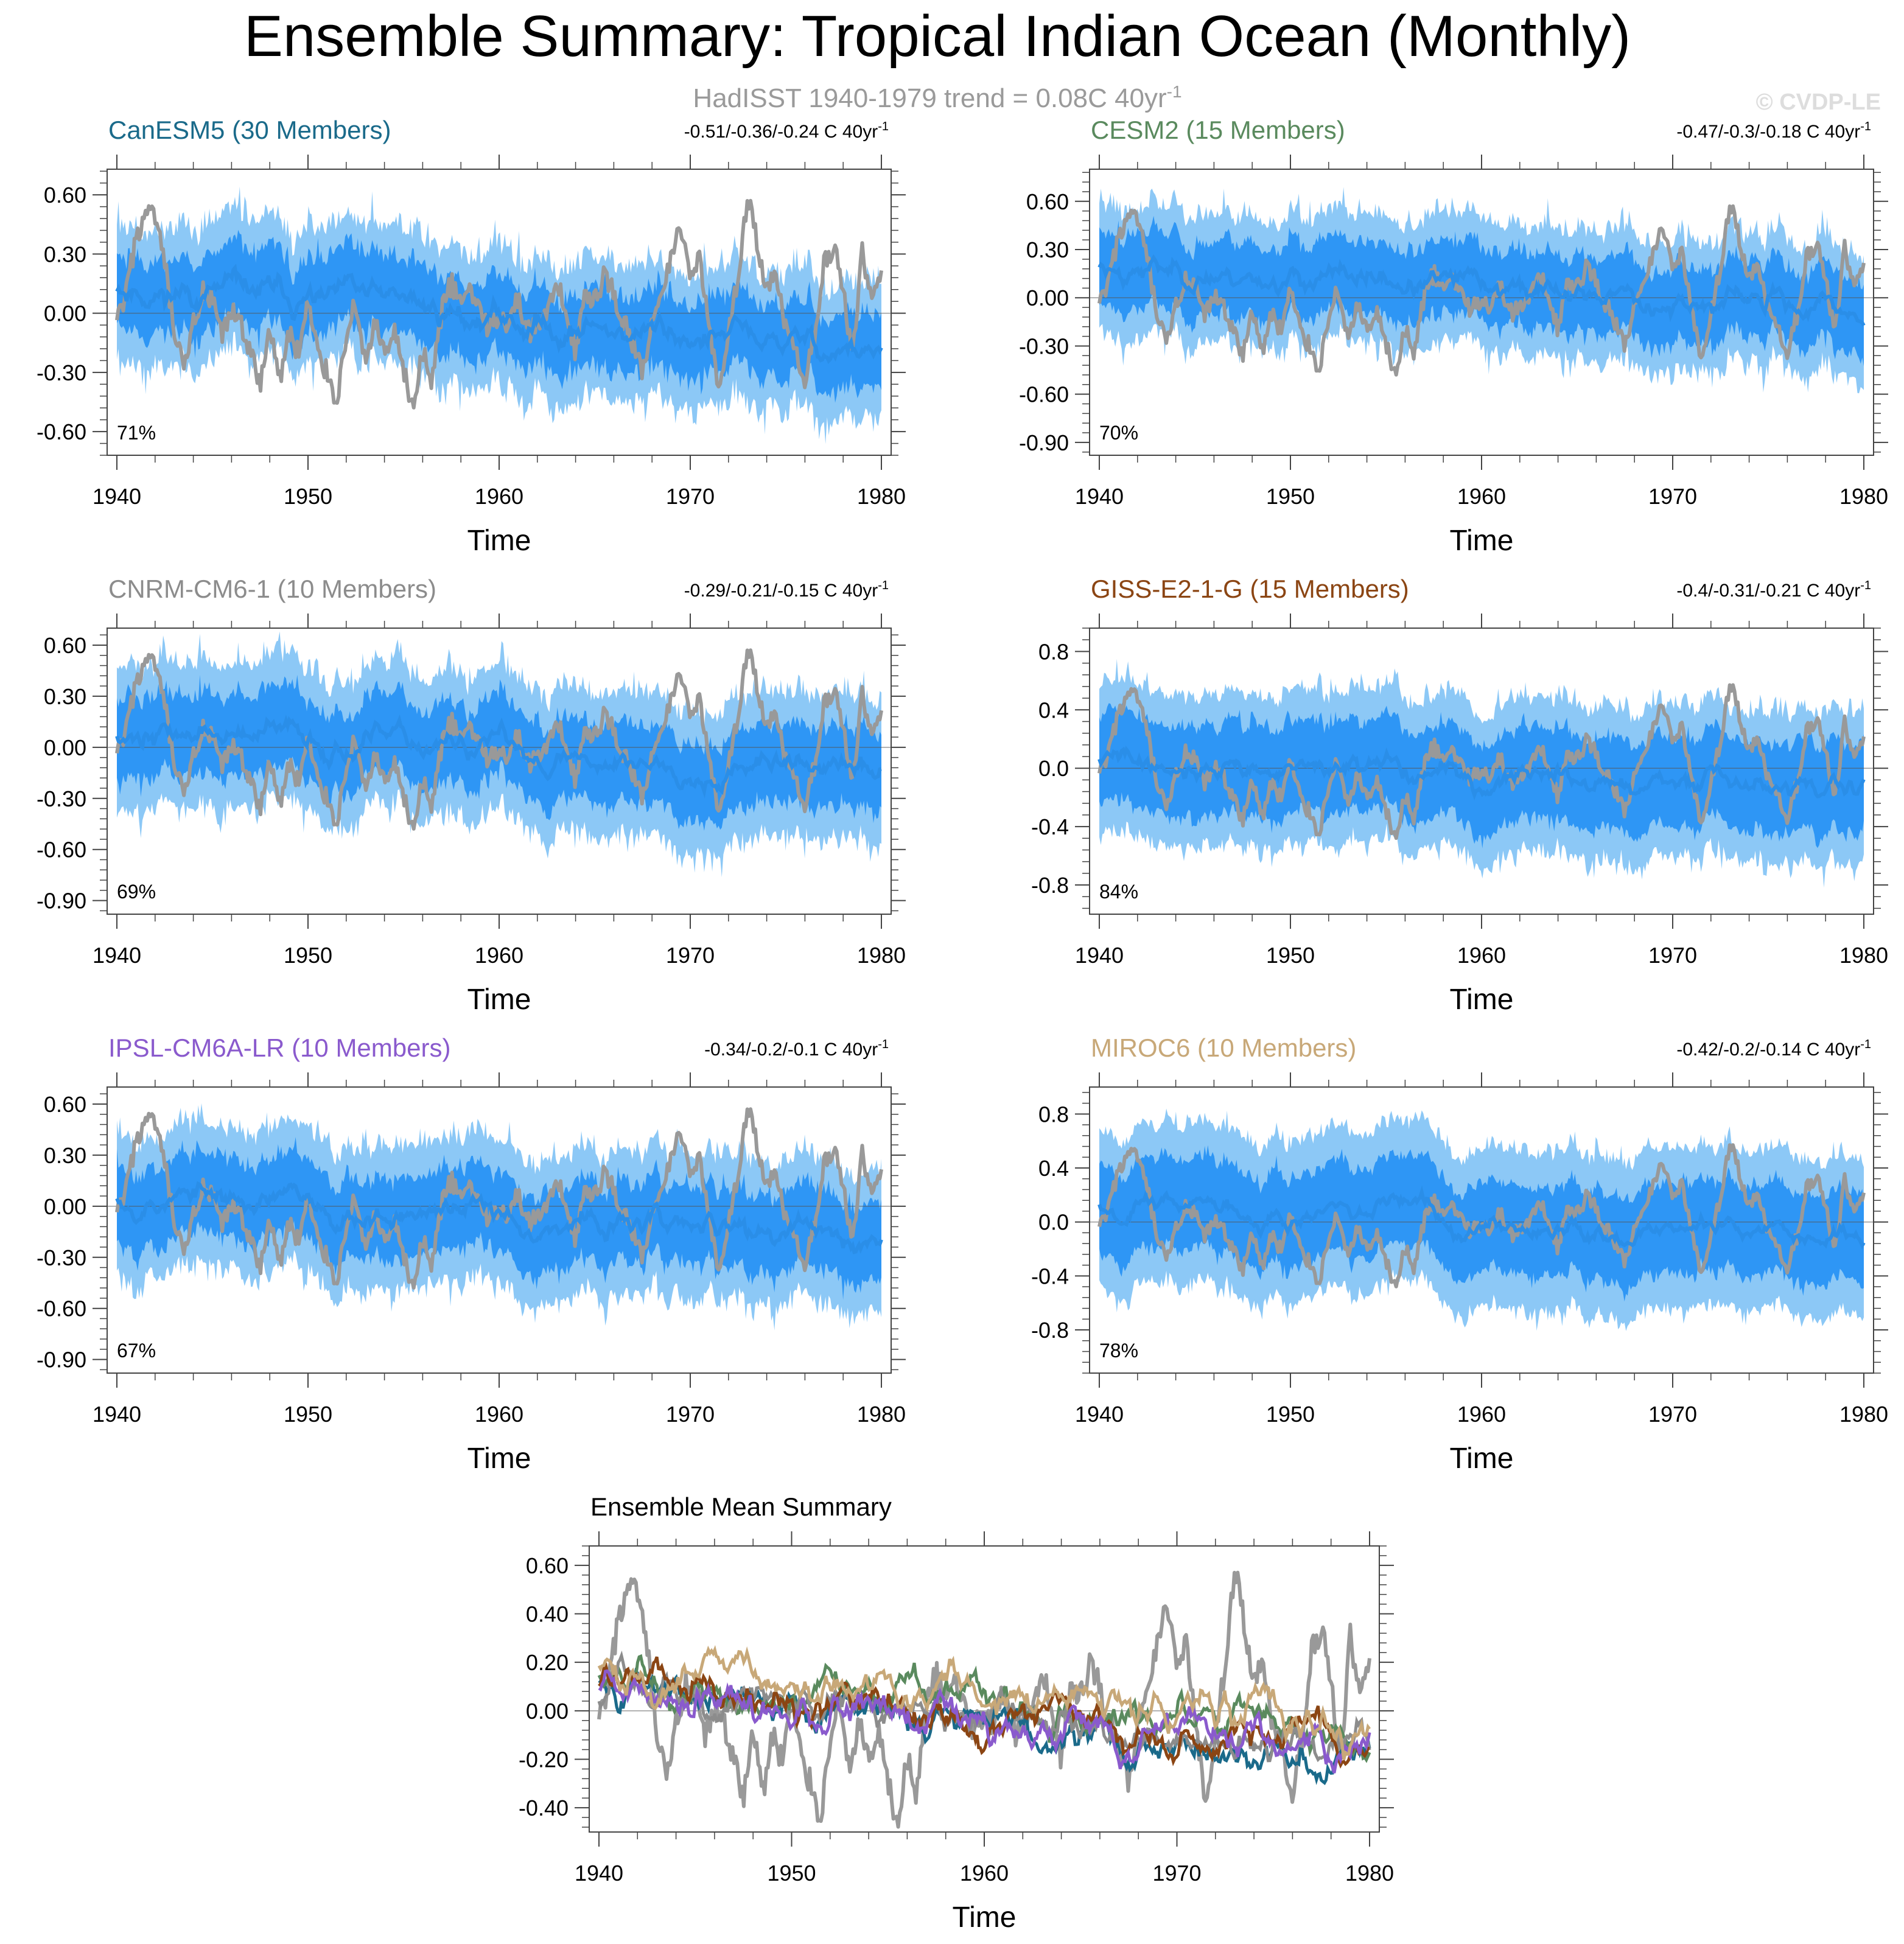 The width and height of the screenshot is (1904, 1944). What do you see at coordinates (136, 892) in the screenshot?
I see `percent-label: 69%` at bounding box center [136, 892].